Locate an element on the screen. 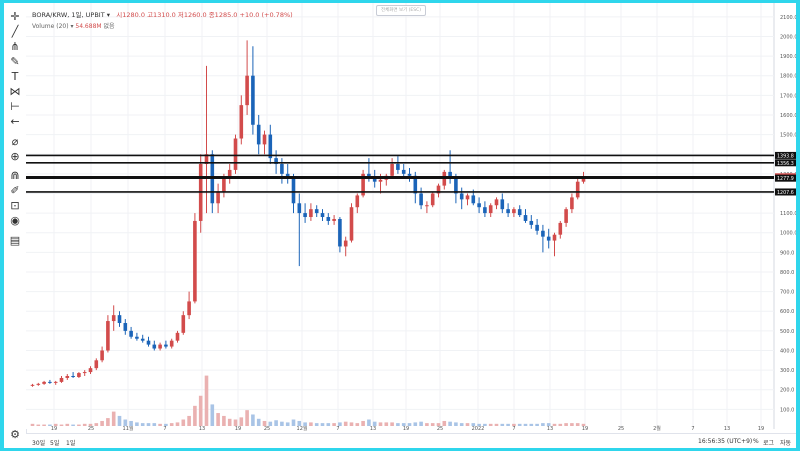 This screenshot has width=800, height=451. y-tick-label: 2100.0 is located at coordinates (788, 18).